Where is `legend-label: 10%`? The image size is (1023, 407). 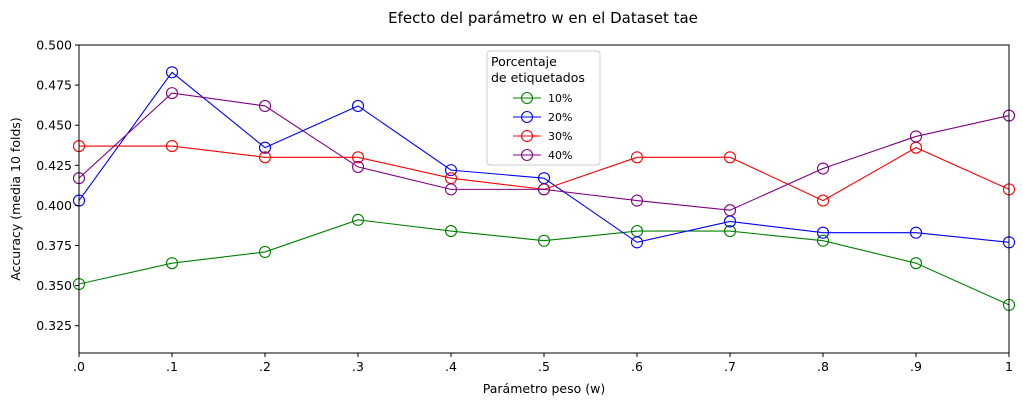
legend-label: 10% is located at coordinates (560, 98).